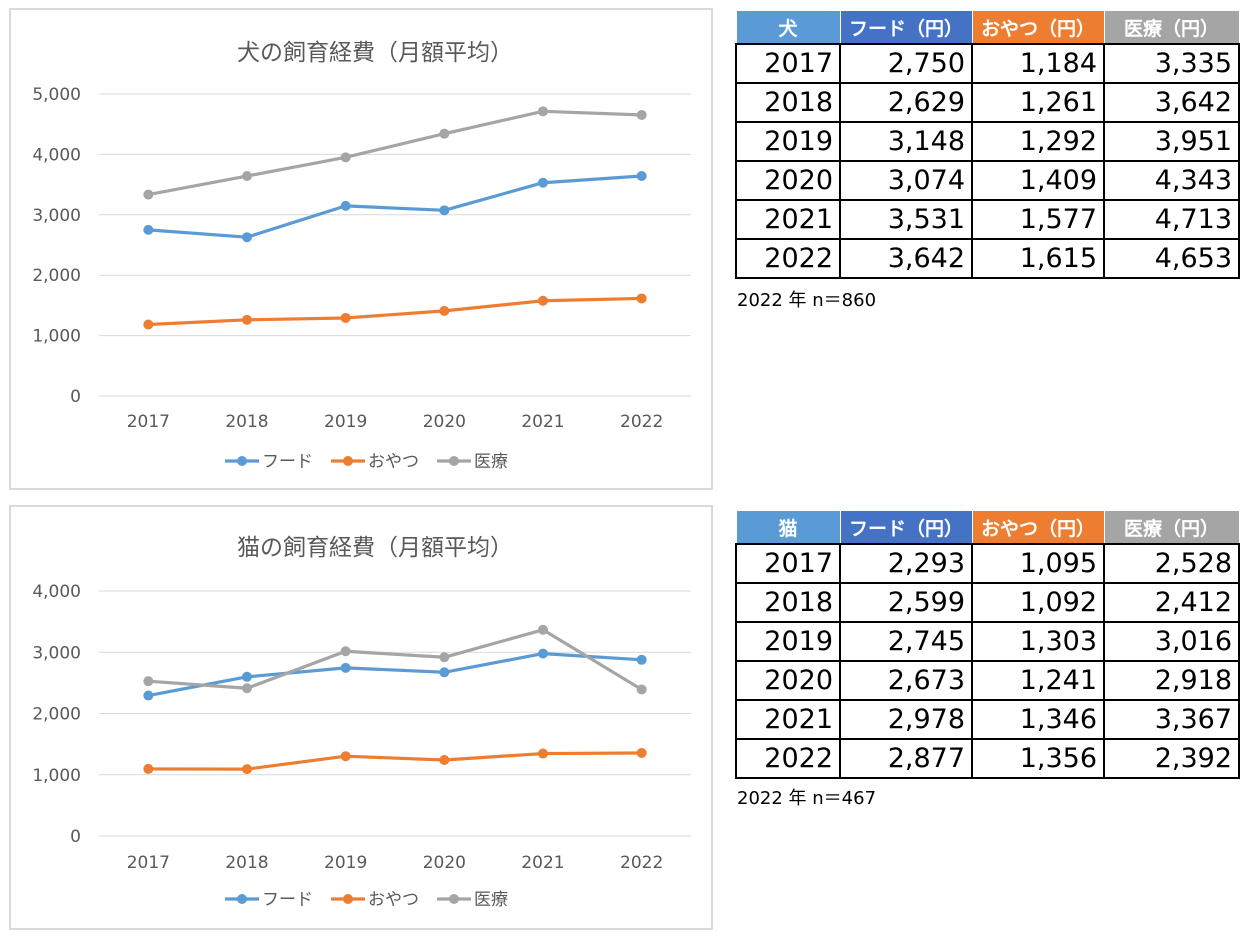 This screenshot has height=940, width=1252. Describe the element at coordinates (906, 63) in the screenshot. I see `table-cell: 2,750` at that location.